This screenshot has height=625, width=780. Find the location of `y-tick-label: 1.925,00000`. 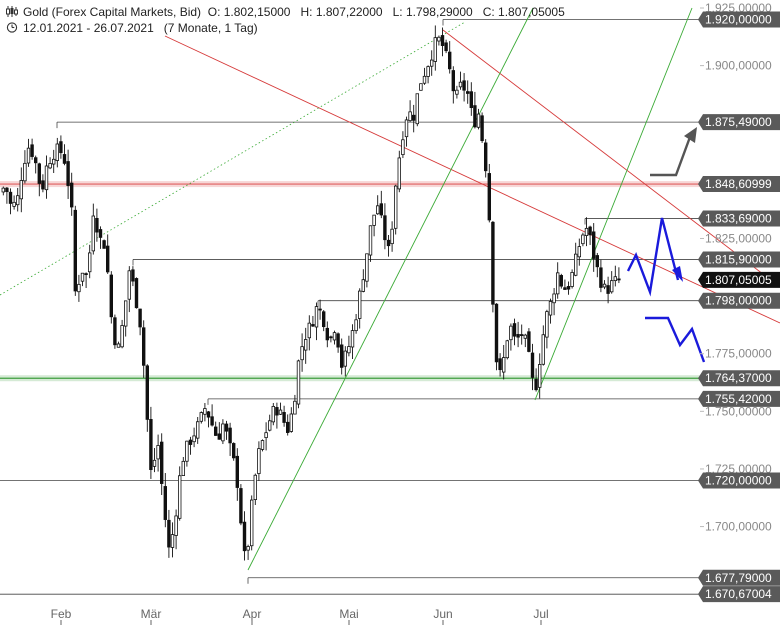

y-tick-label: 1.925,00000 is located at coordinates (738, 8).